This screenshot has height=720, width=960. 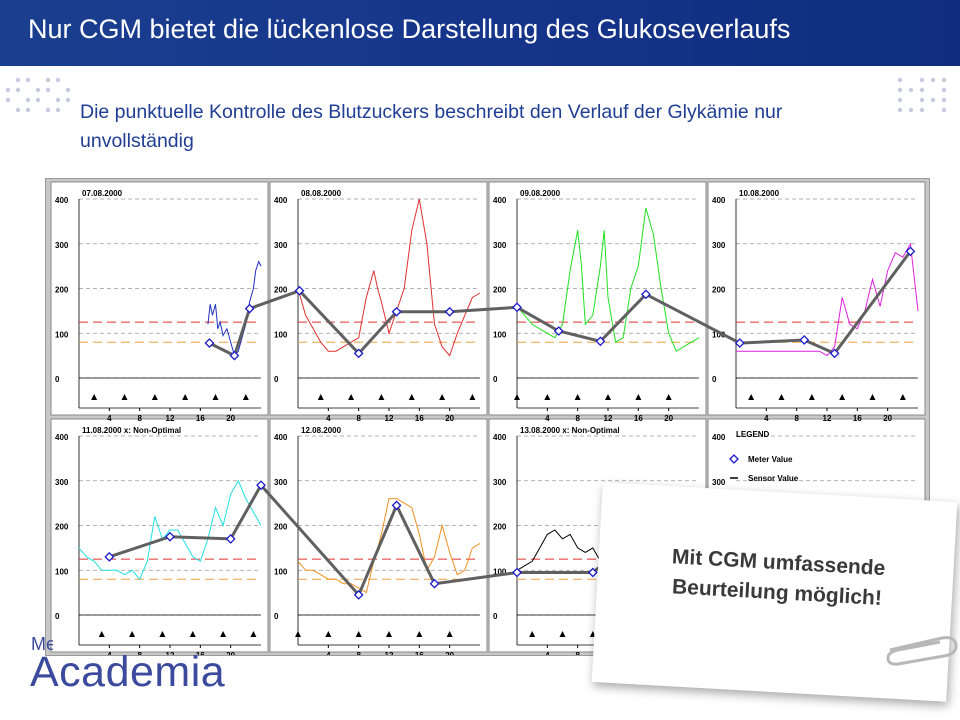 I want to click on meter-trend-line, so click(x=396, y=540).